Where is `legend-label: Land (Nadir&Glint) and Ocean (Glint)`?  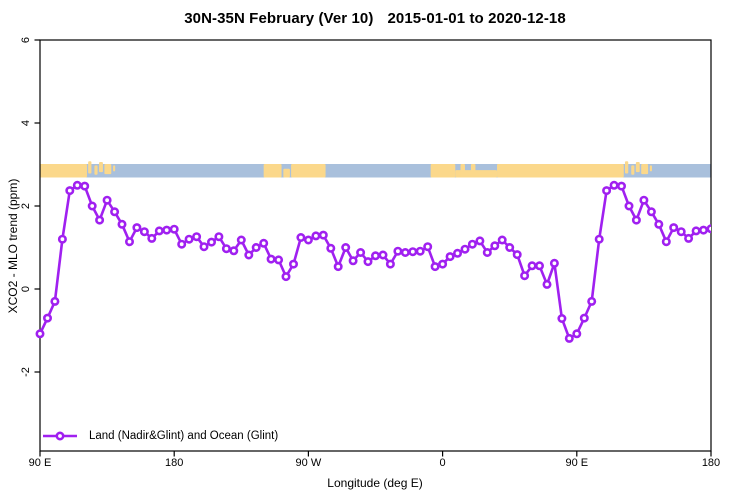 legend-label: Land (Nadir&Glint) and Ocean (Glint) is located at coordinates (184, 436).